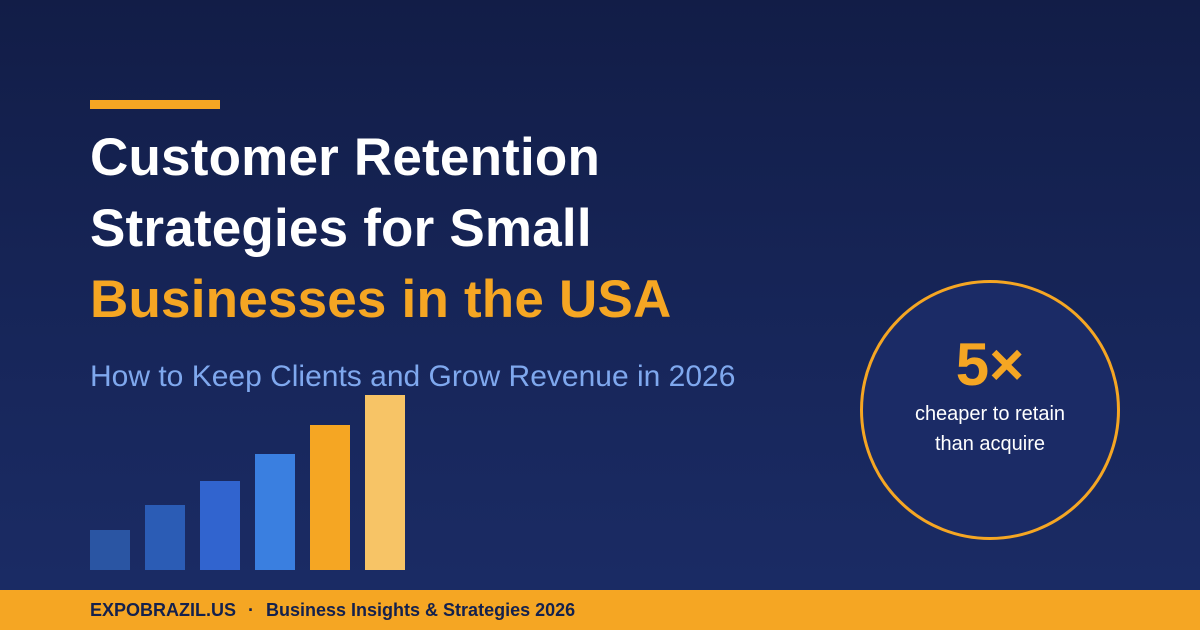  What do you see at coordinates (345, 157) in the screenshot?
I see `headline-line-1: Customer Retention` at bounding box center [345, 157].